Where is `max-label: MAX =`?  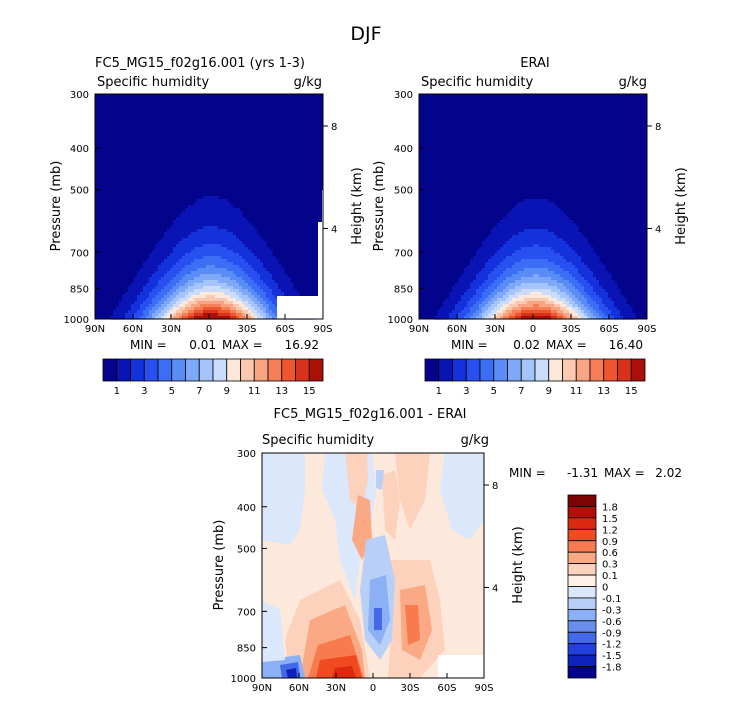
max-label: MAX = is located at coordinates (566, 345).